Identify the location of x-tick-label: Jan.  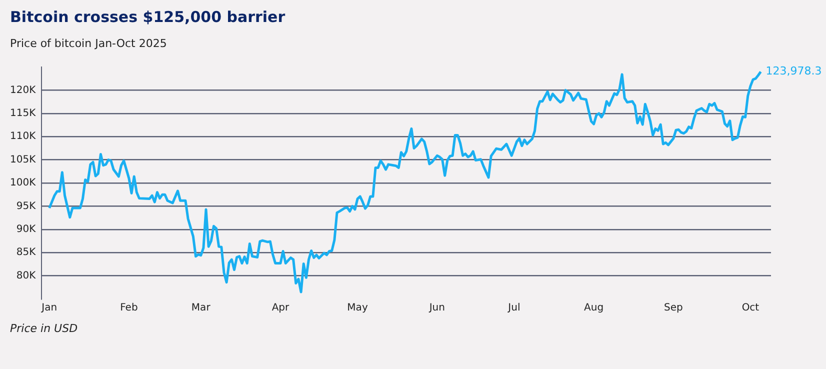
(49, 308).